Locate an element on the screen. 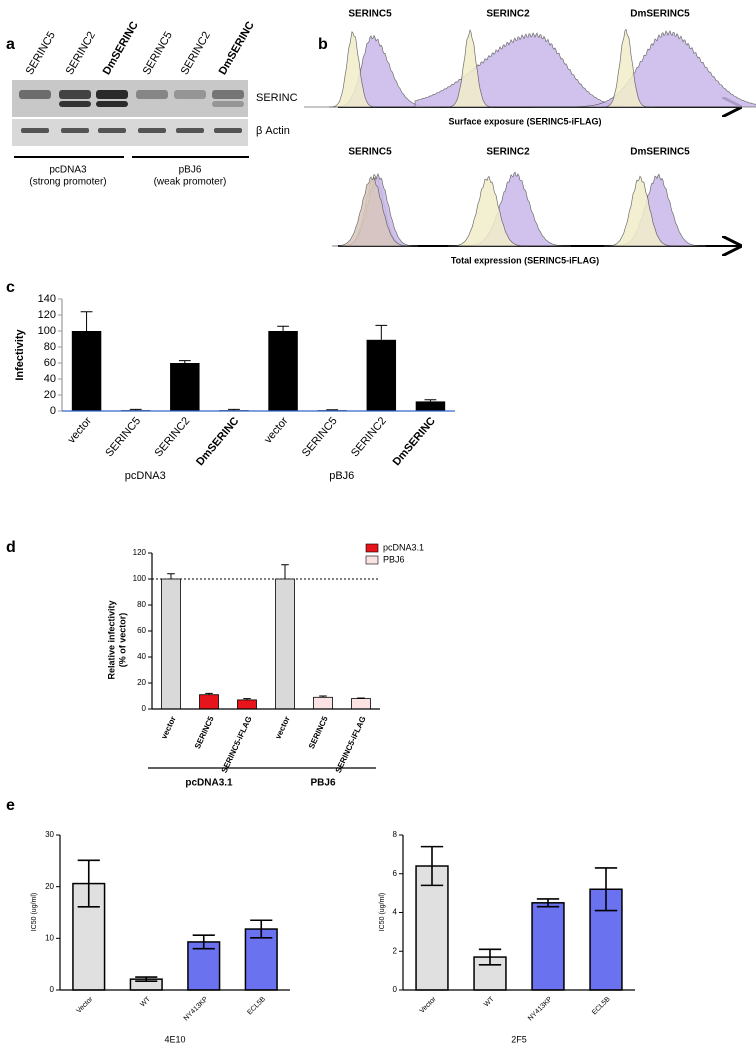 The width and height of the screenshot is (756, 1050). group-label: PBJ6 is located at coordinates (322, 783).